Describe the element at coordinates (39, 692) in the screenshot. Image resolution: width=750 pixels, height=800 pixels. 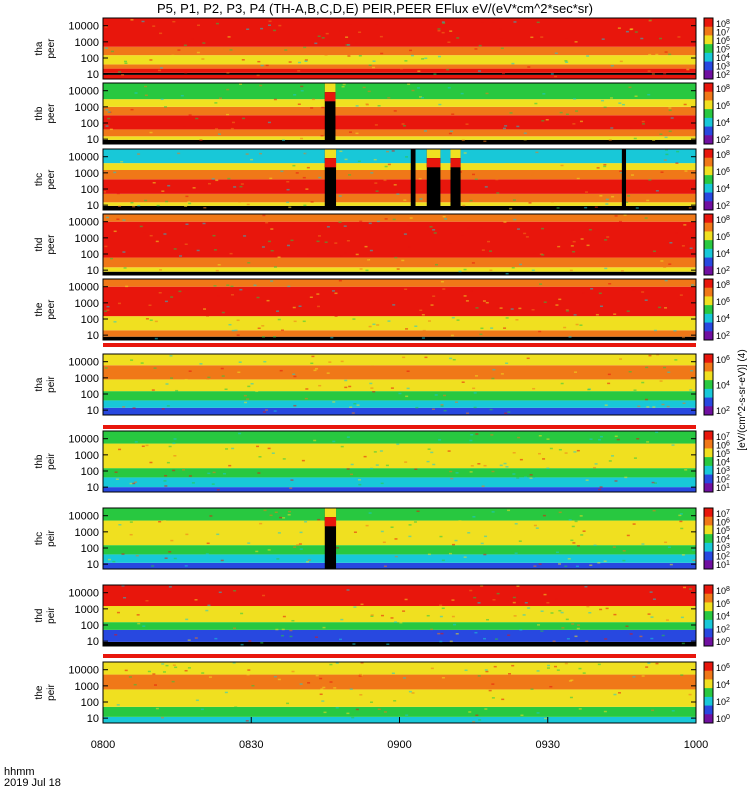
I see `panel-label-probe: the` at that location.